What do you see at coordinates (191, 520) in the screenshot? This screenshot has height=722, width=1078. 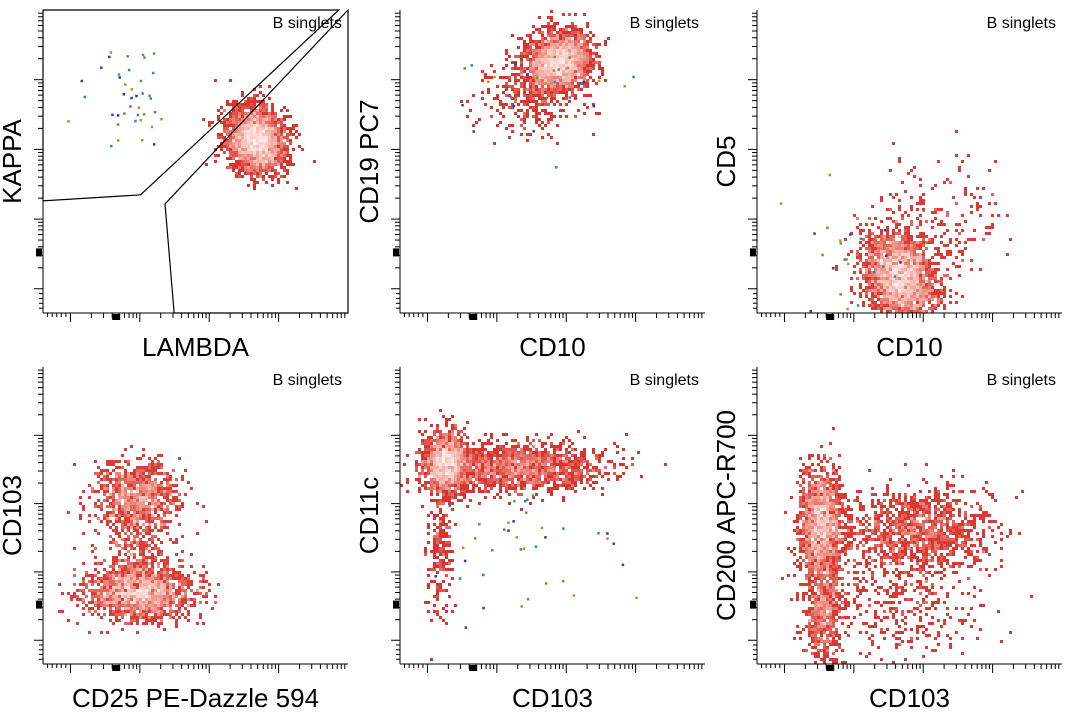 I see `panel-4-axes` at bounding box center [191, 520].